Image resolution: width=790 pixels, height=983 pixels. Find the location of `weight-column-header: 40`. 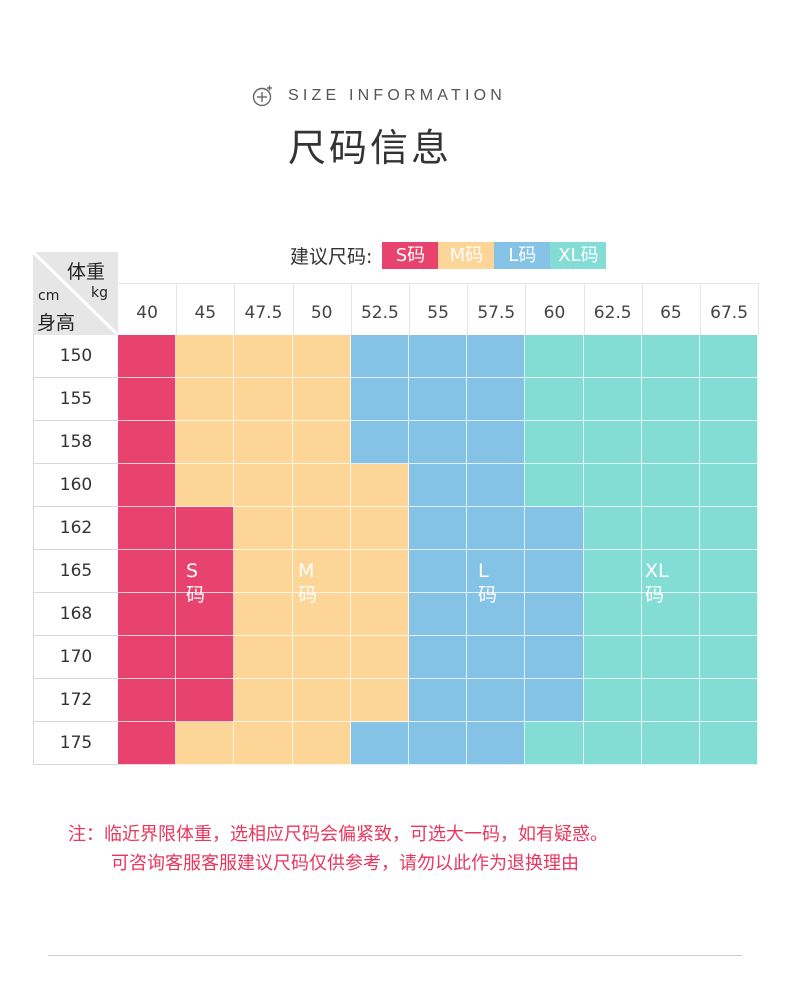

weight-column-header: 40 is located at coordinates (148, 309).